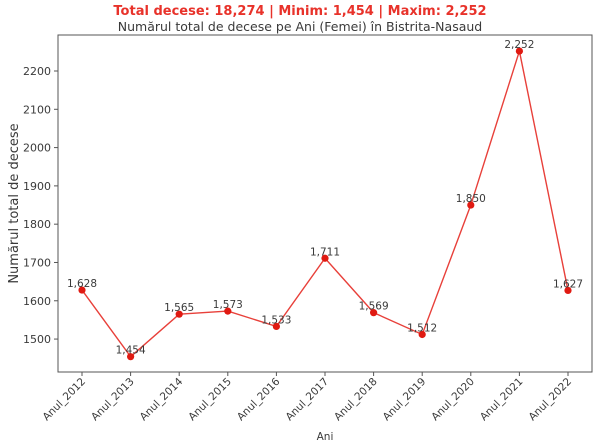  I want to click on y-tick-label: 1900, so click(37, 186).